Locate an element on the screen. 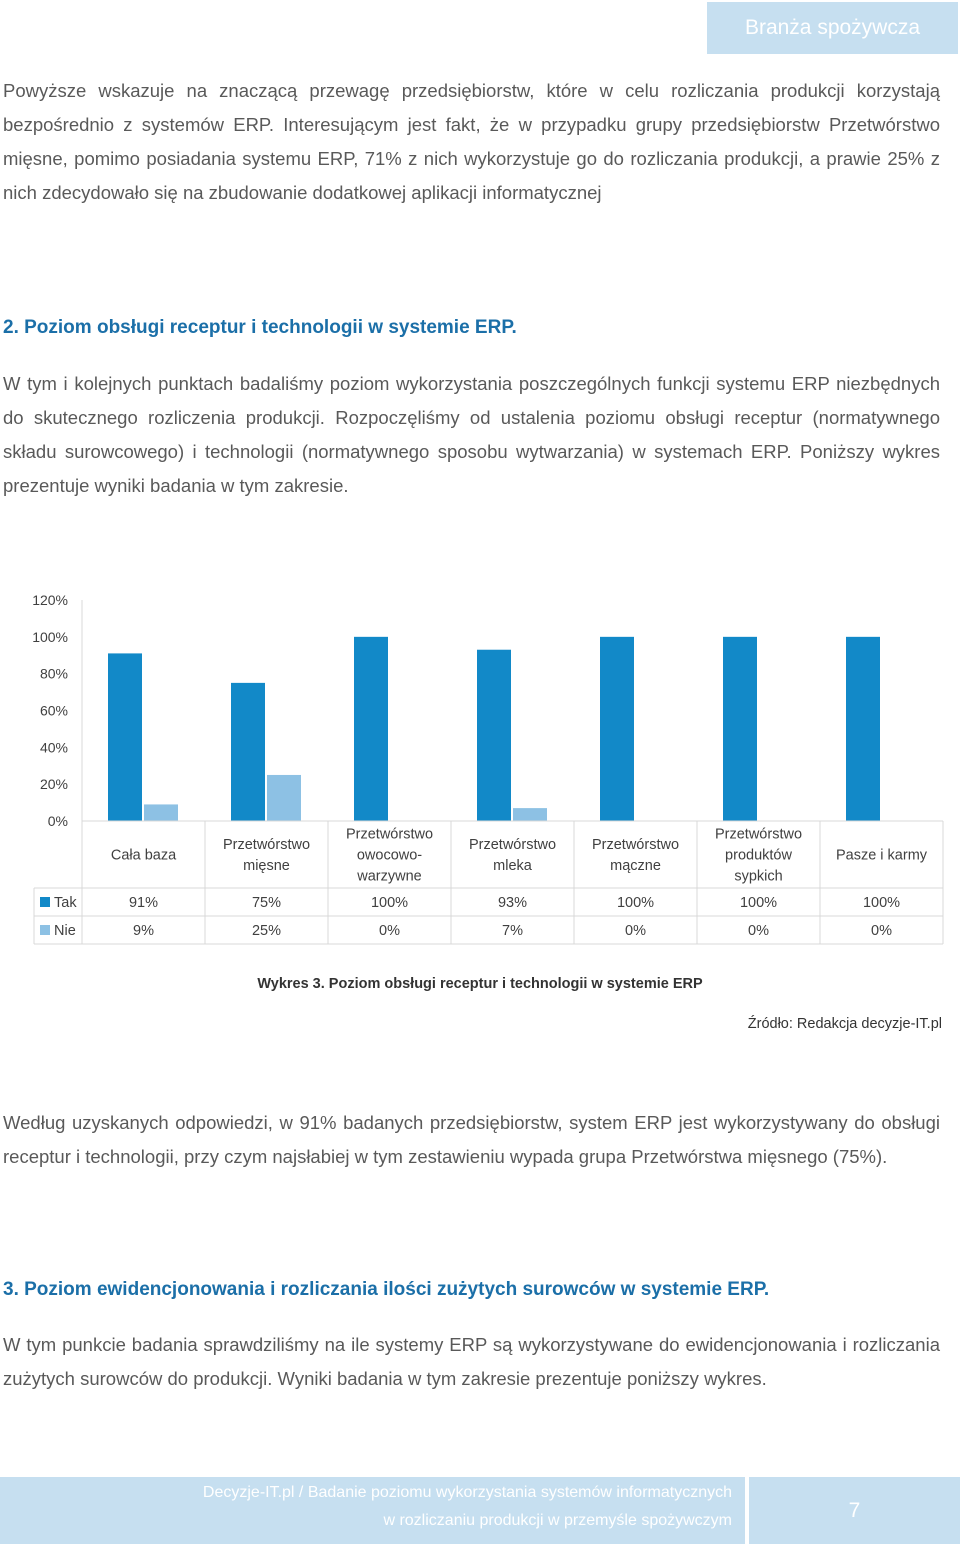 The width and height of the screenshot is (960, 1544). page-number: 7 is located at coordinates (854, 1510).